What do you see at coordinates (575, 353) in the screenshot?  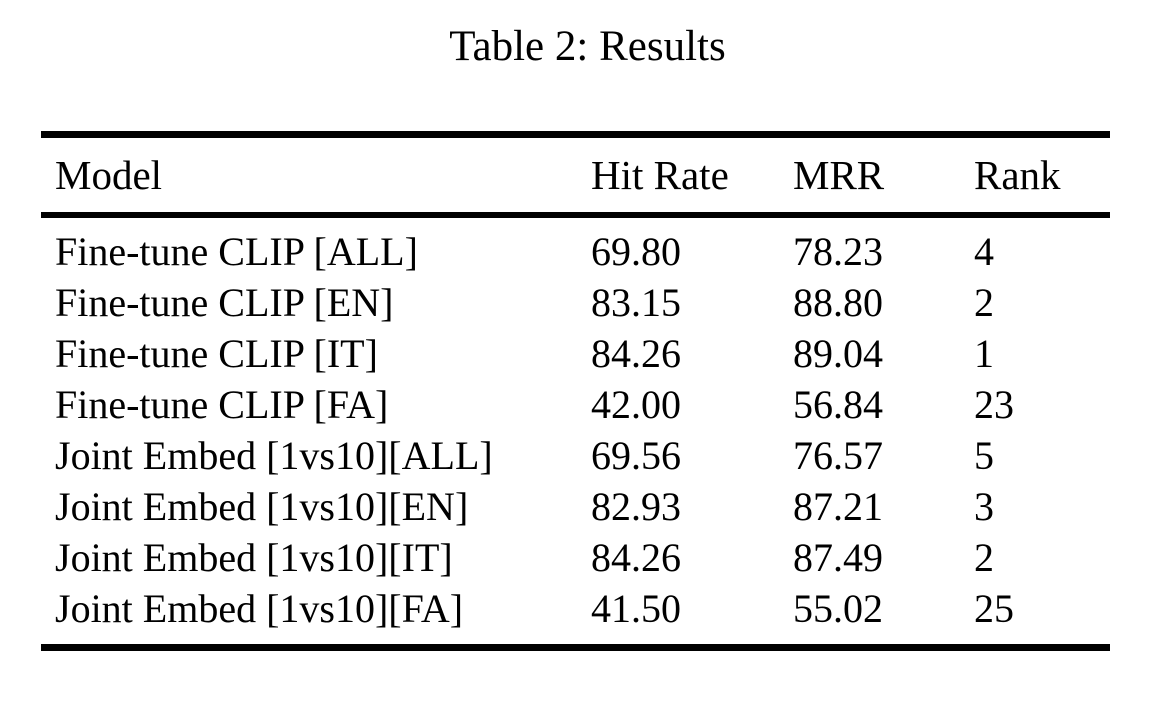 I see `table-row: Fine-tune CLIP [IT] 84.26 89.04 1` at bounding box center [575, 353].